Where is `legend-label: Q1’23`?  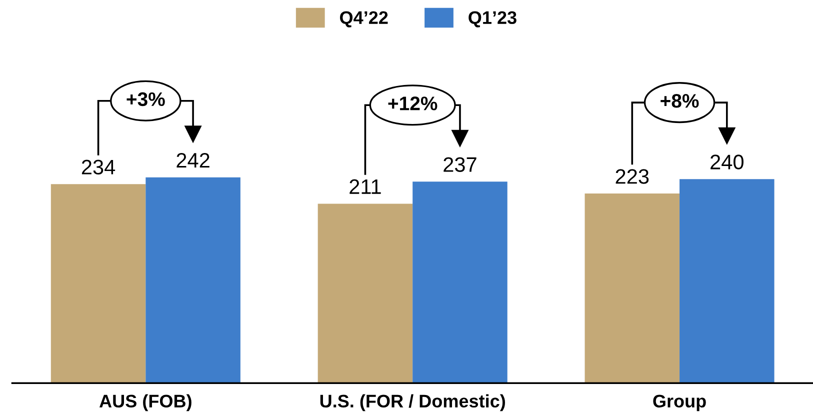 legend-label: Q1’23 is located at coordinates (492, 19).